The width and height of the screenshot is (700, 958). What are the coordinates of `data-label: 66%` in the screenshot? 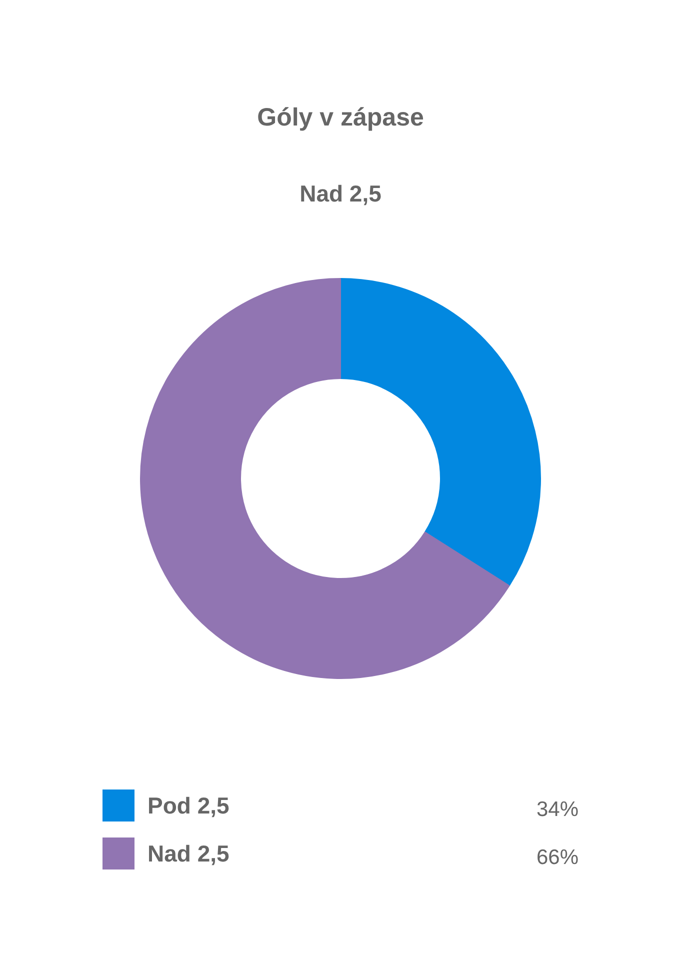 It's located at (557, 857).